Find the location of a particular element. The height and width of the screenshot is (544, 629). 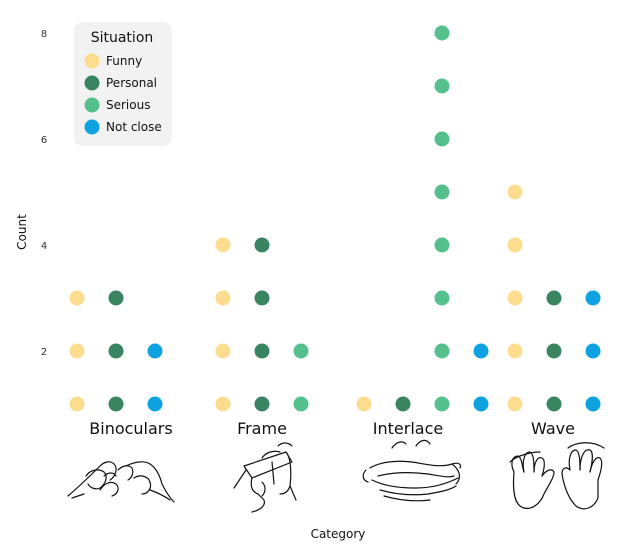

legend-swatch-personal is located at coordinates (92, 83).